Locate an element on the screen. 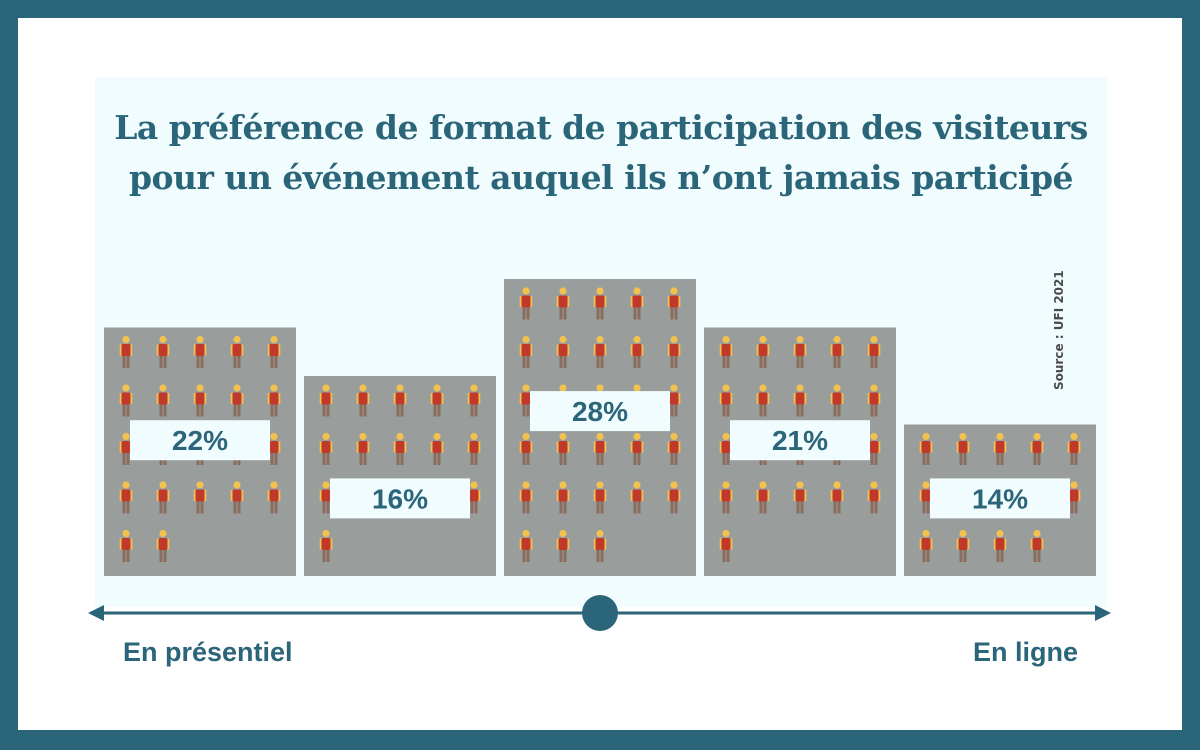  bar-group: 21% is located at coordinates (800, 451).